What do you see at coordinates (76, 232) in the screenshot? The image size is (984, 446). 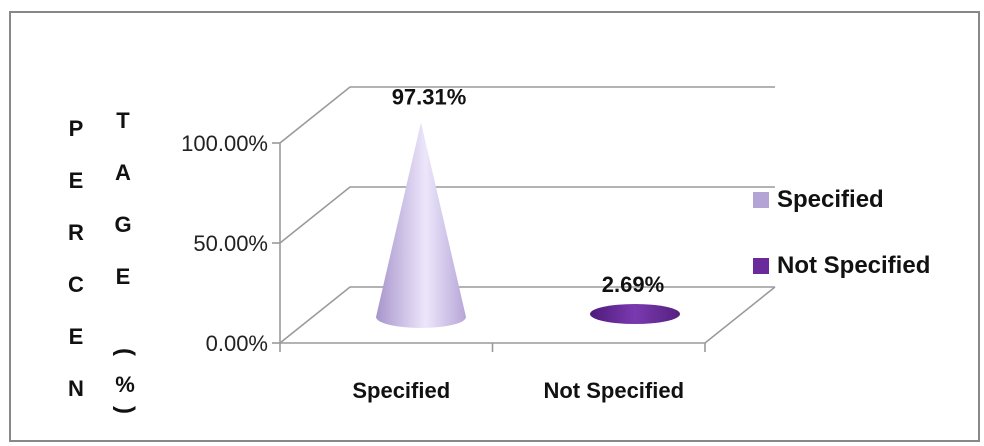 I see `y-axis-label-letter: R` at bounding box center [76, 232].